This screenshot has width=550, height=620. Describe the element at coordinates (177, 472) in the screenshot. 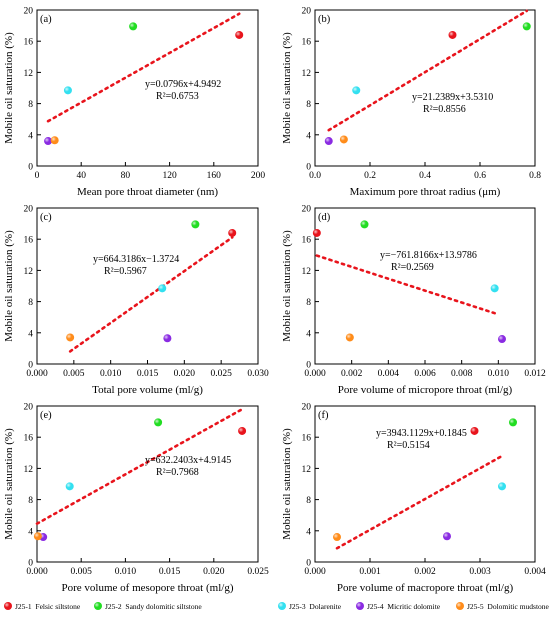

I see `fit-r2: R²=0.7968` at that location.